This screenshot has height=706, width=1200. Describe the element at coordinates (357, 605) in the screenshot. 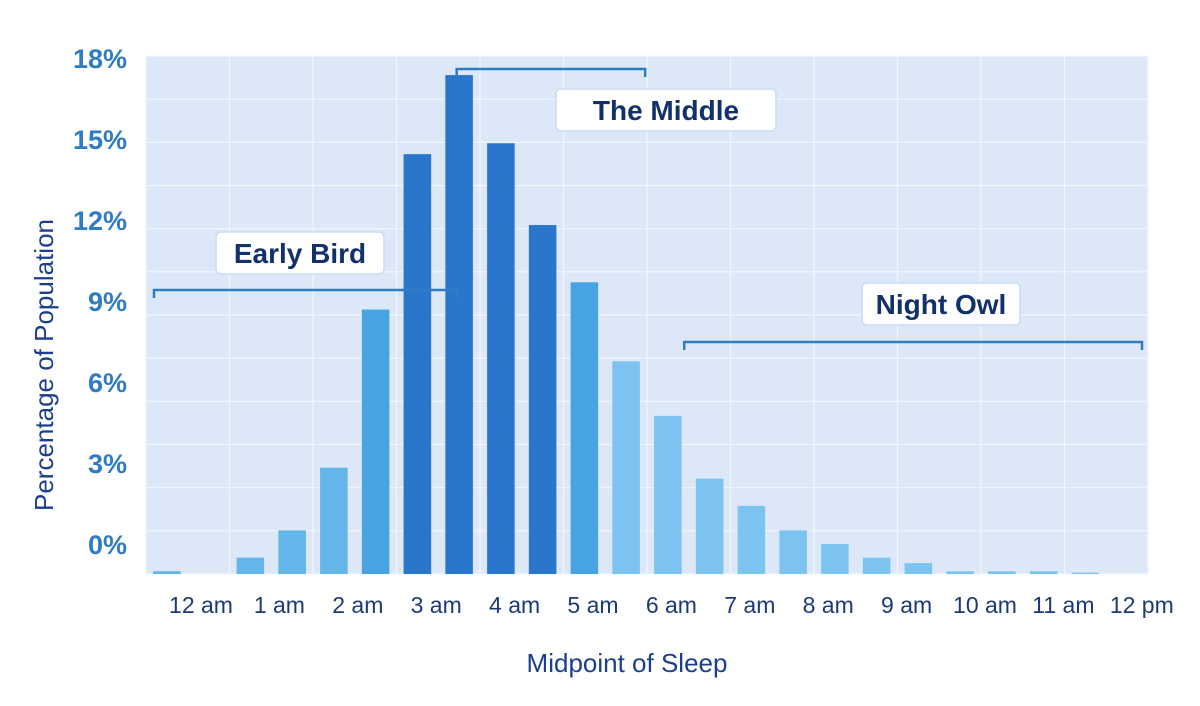

I see `x-tick-label: 2 am` at that location.